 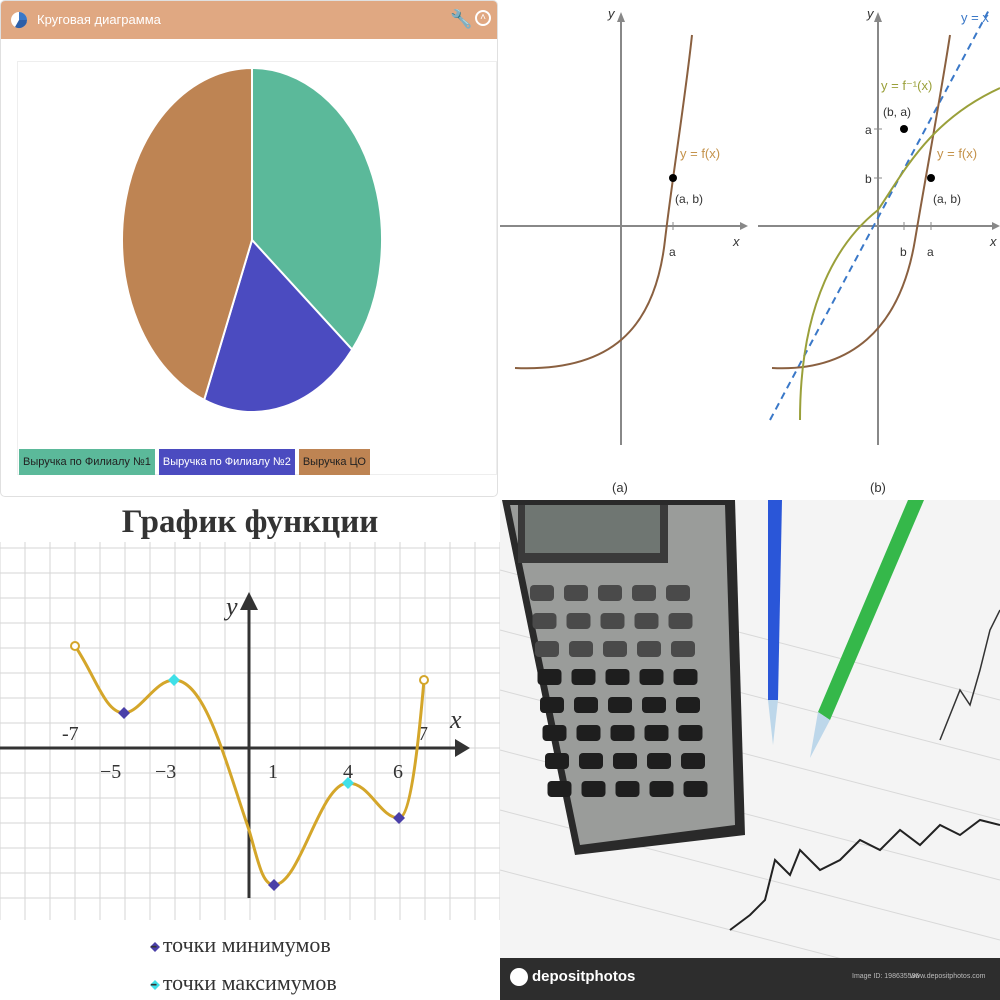 I want to click on min-legend-marker, so click(x=155, y=947).